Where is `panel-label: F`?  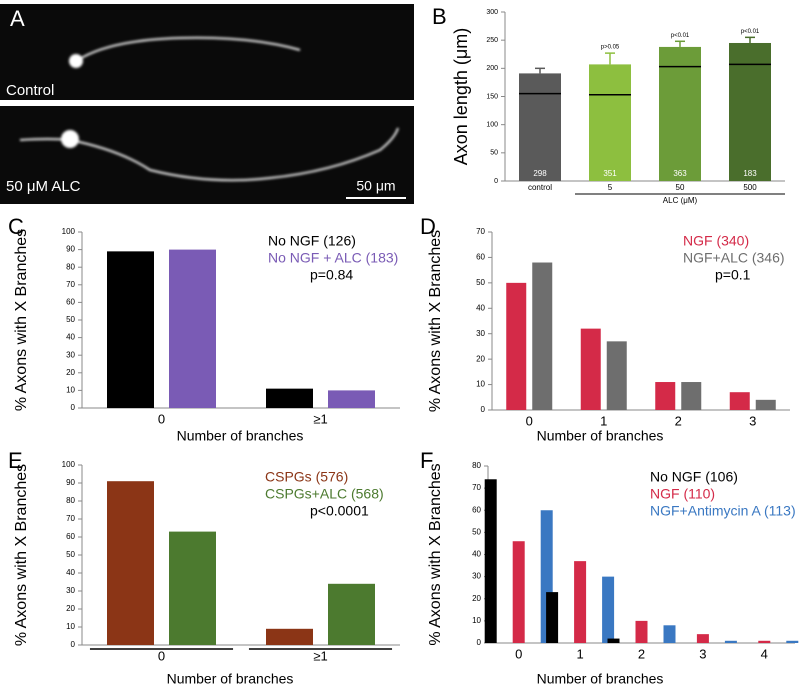 panel-label: F is located at coordinates (426, 460).